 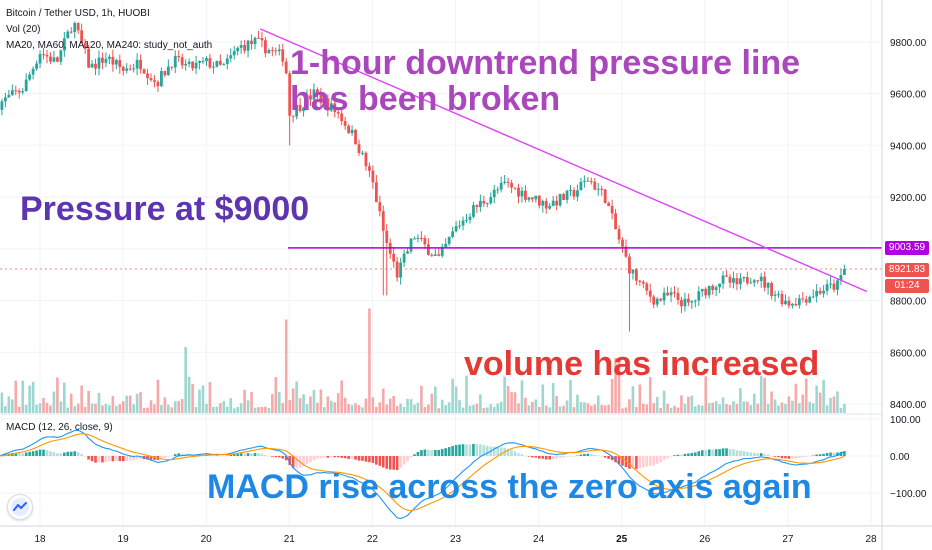 I want to click on tradingview-logo-icon, so click(x=20, y=507).